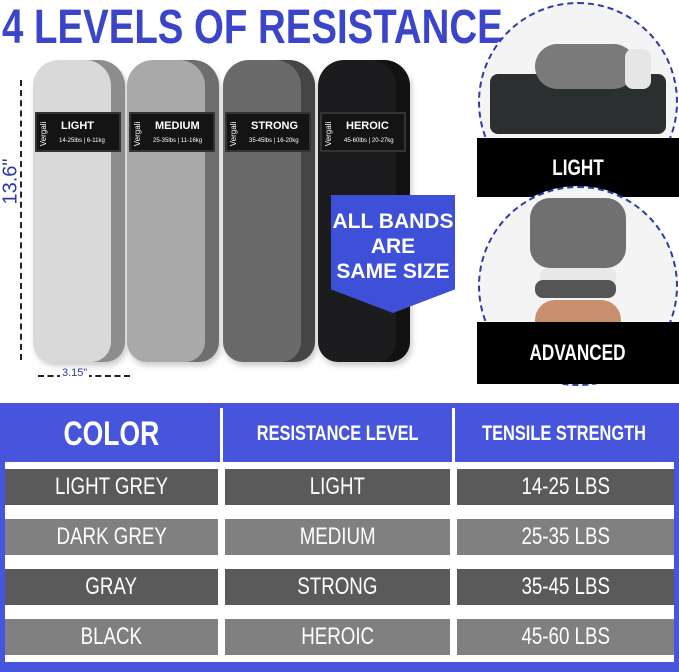  I want to click on cell-color: GRAY, so click(111, 587).